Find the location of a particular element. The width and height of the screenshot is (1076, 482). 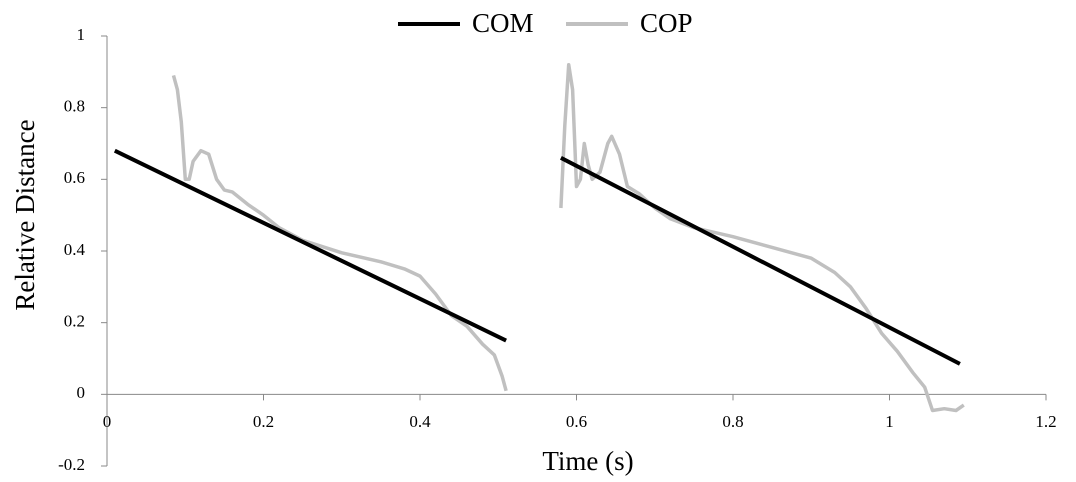

x-tick-label: 0.4 is located at coordinates (420, 421).